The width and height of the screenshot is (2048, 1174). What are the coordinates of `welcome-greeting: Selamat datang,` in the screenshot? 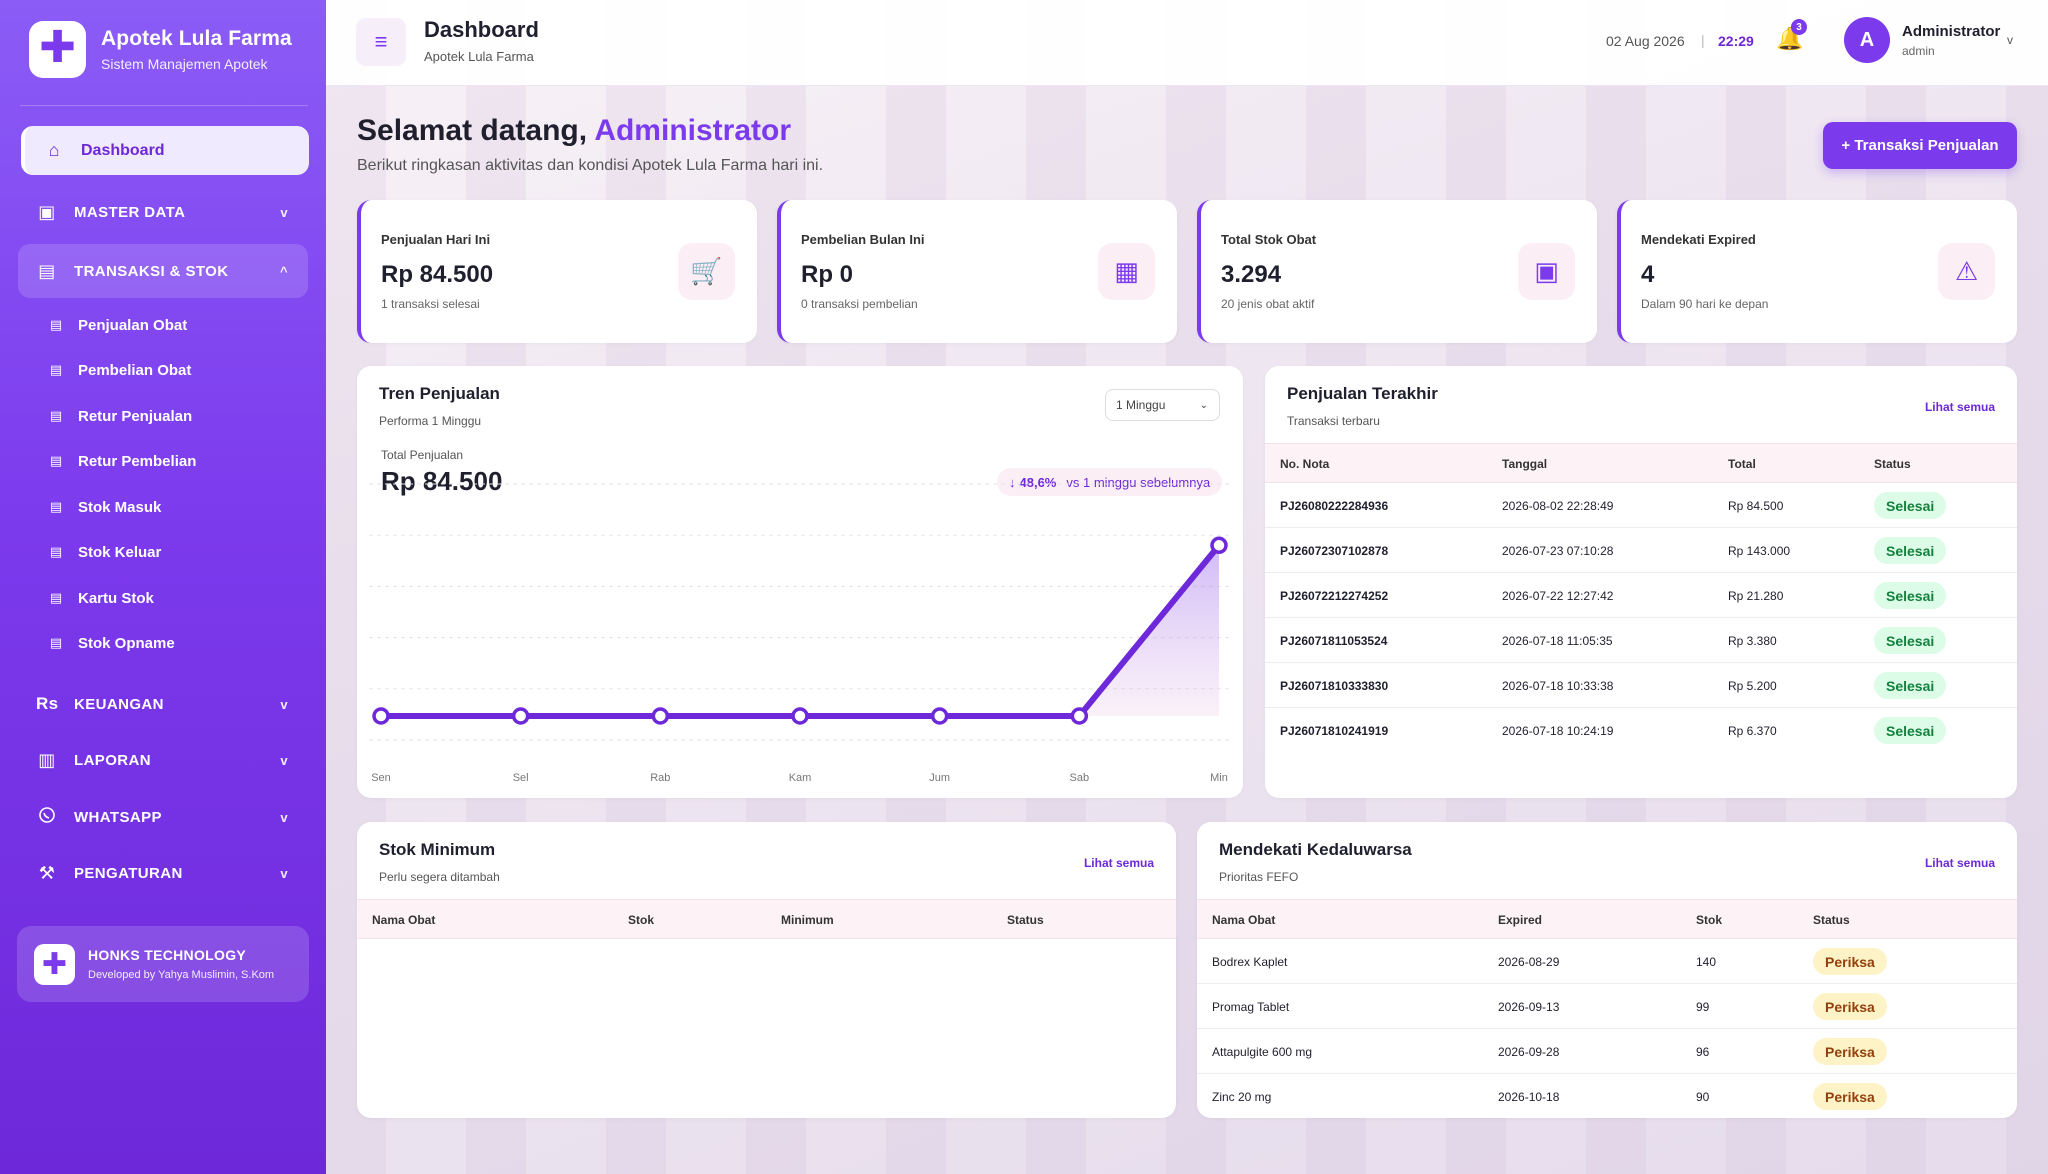 It's located at (472, 130).